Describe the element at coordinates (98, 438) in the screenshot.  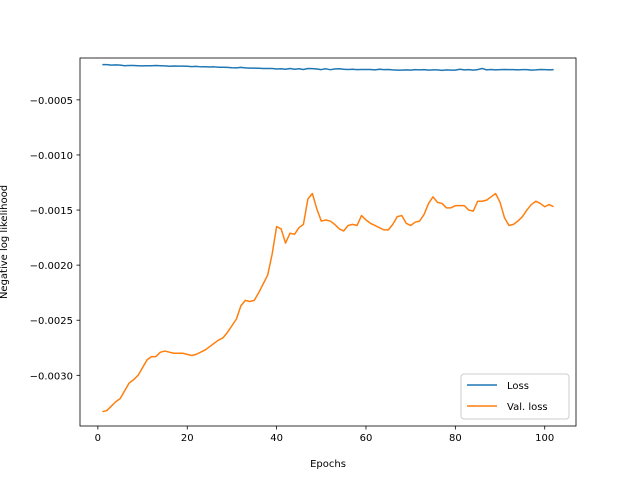
I see `x-tick-label: 0` at that location.